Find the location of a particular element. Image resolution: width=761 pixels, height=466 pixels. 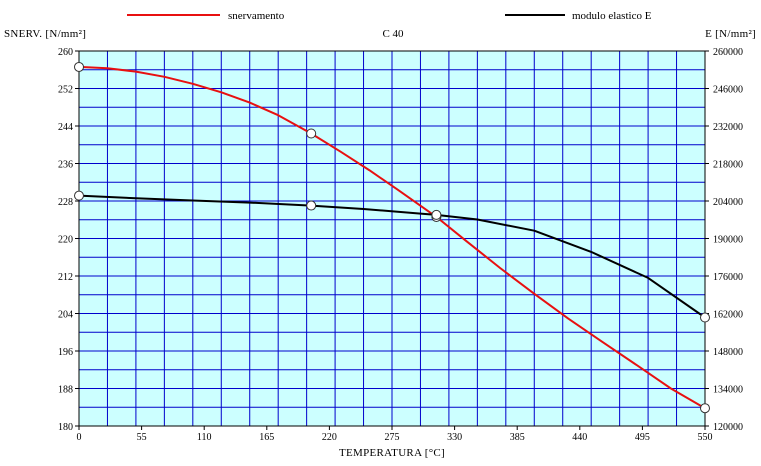

y-right-tick-label: 190000 is located at coordinates (728, 240).